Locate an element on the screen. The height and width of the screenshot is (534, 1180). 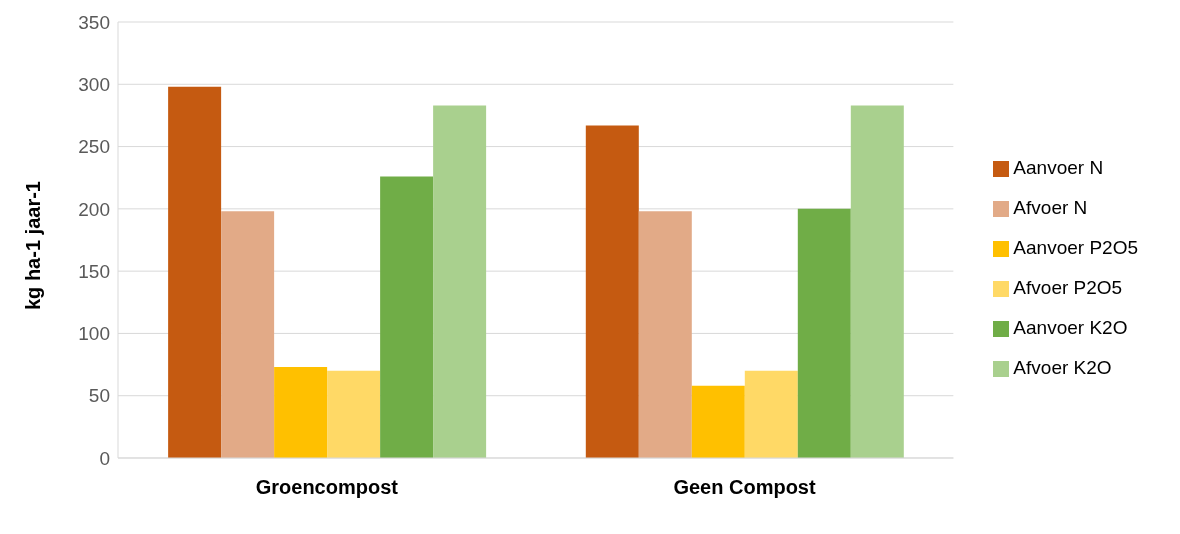
x-tick-label: Geen Compost is located at coordinates (744, 487).